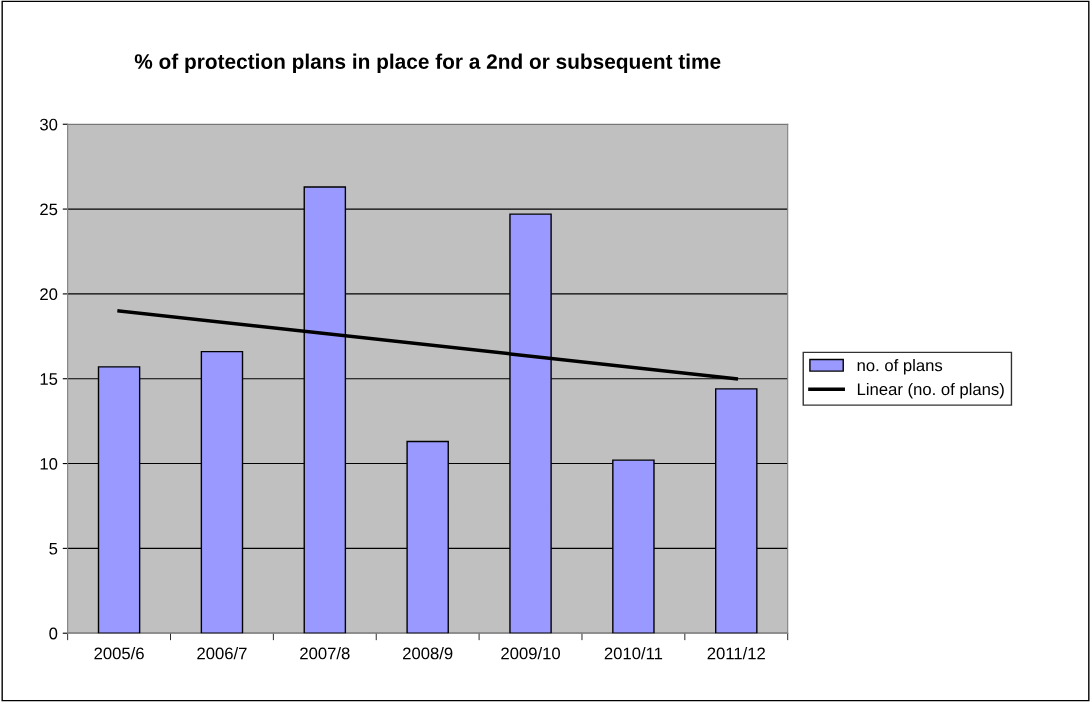 This screenshot has height=702, width=1091. Describe the element at coordinates (222, 653) in the screenshot. I see `x-tick-label: 2006/7` at that location.